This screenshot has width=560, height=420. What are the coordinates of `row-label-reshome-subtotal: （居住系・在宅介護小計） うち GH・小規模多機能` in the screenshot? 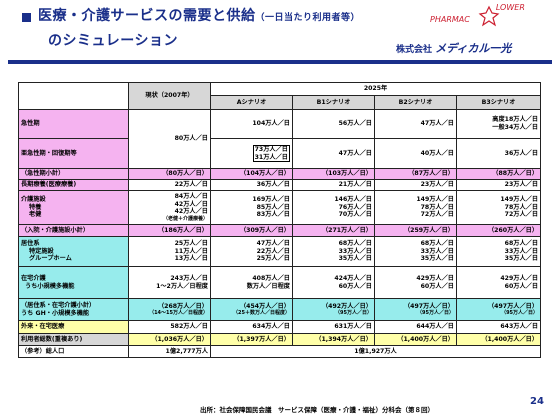 It's located at (73, 309).